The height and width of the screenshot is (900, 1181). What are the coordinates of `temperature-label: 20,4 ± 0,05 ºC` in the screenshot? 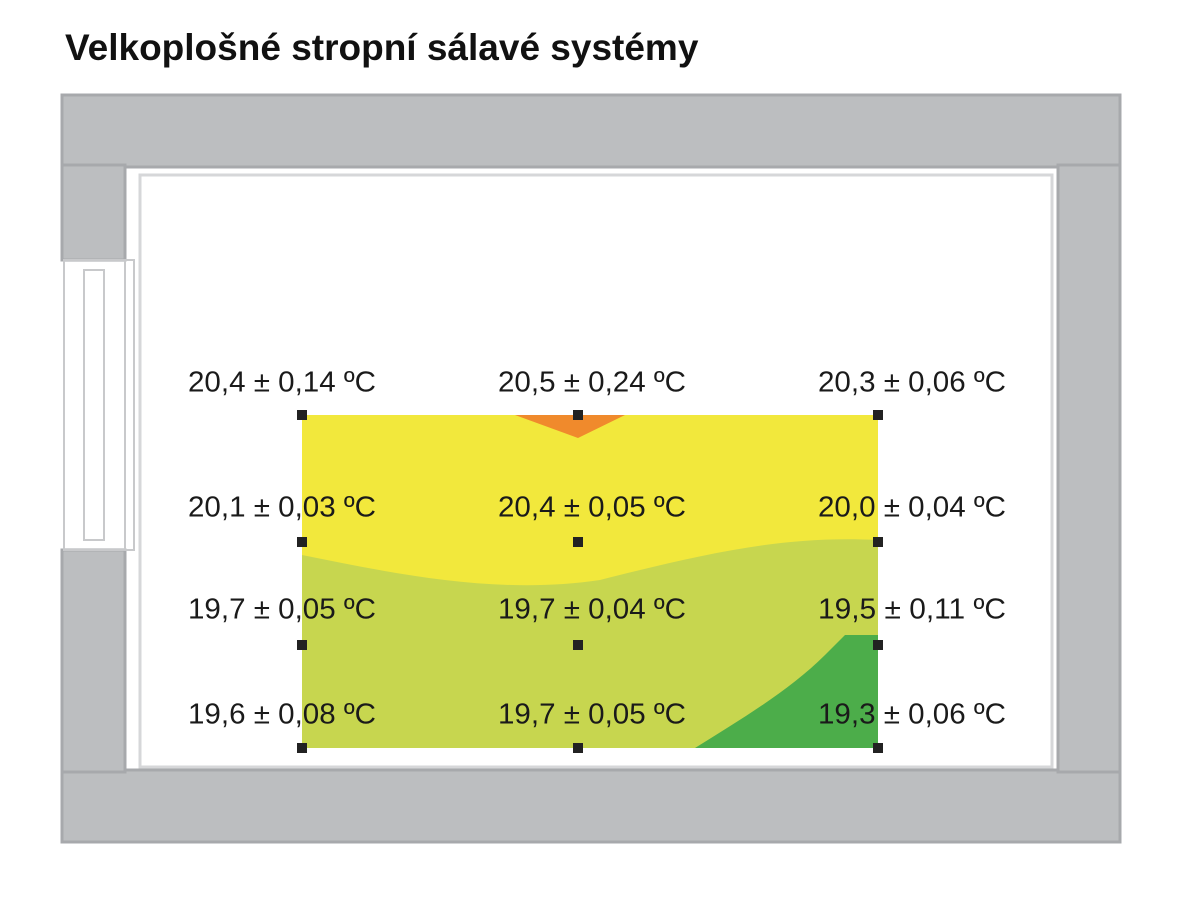 It's located at (592, 508).